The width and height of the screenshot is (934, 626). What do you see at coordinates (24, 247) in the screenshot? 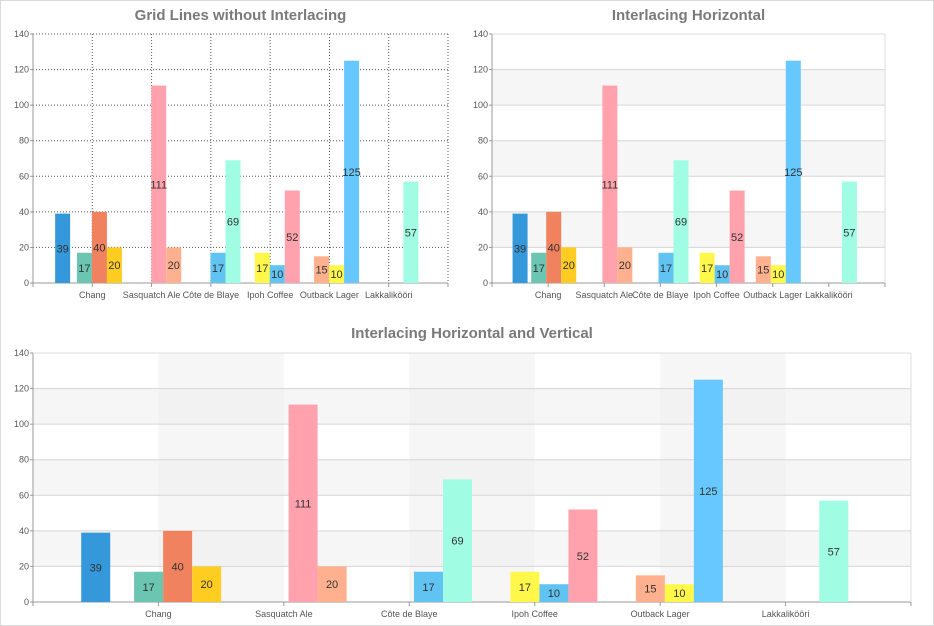
I see `y-tick-label: 20` at bounding box center [24, 247].